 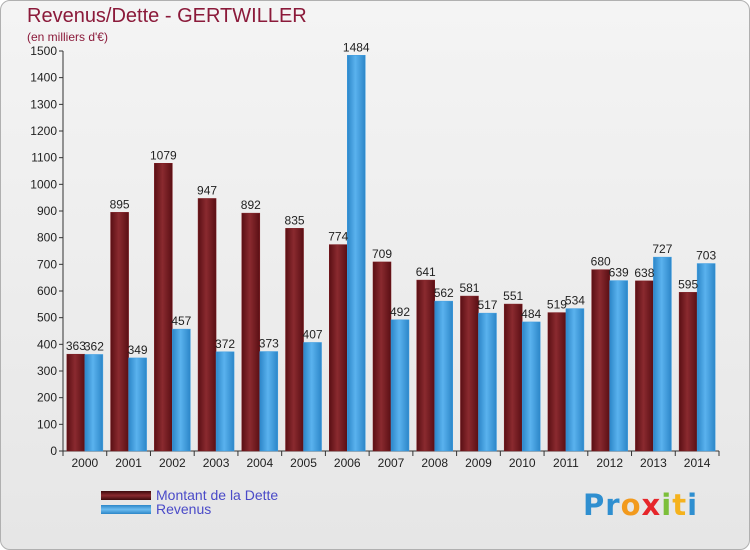 I want to click on data-label-dette: 363, so click(x=76, y=346).